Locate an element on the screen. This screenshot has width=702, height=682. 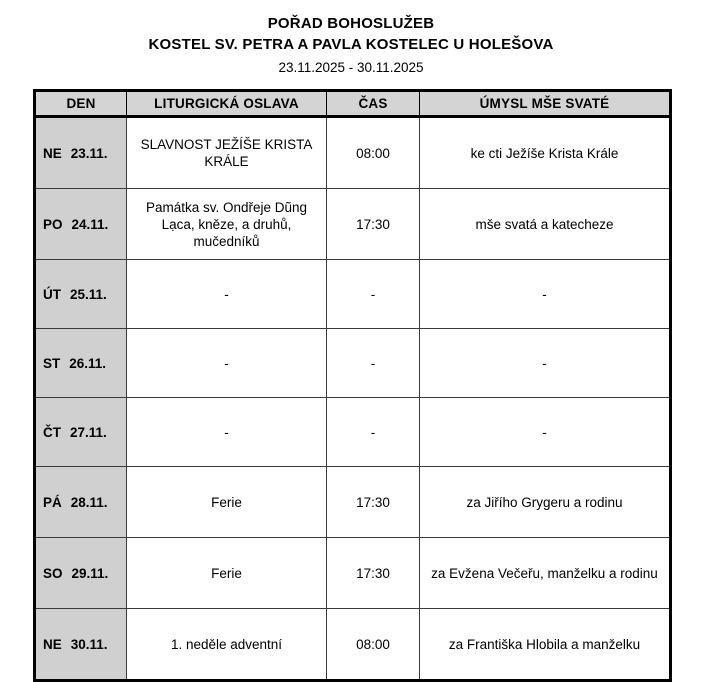
cell-intention: za Františka Hlobila a manželku is located at coordinates (544, 644).